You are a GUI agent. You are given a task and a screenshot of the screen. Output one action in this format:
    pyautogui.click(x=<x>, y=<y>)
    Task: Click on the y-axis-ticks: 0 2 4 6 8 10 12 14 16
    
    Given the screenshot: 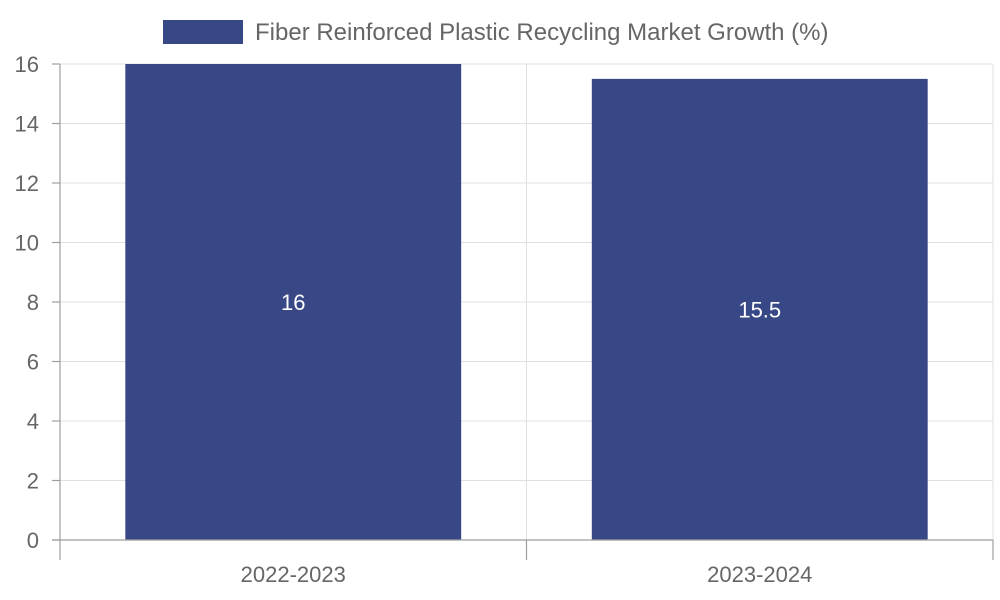 What is the action you would take?
    pyautogui.click(x=37, y=302)
    